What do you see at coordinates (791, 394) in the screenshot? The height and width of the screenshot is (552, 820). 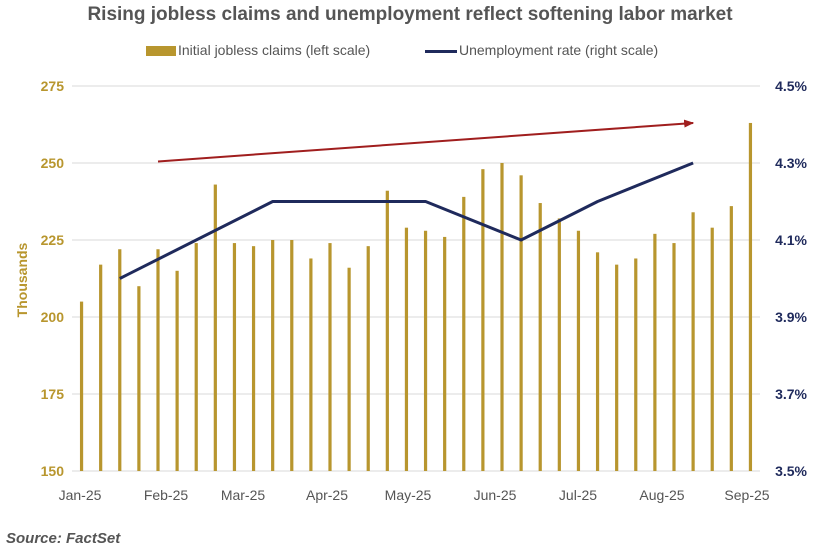 I see `right-tick-label: 3.7%` at bounding box center [791, 394].